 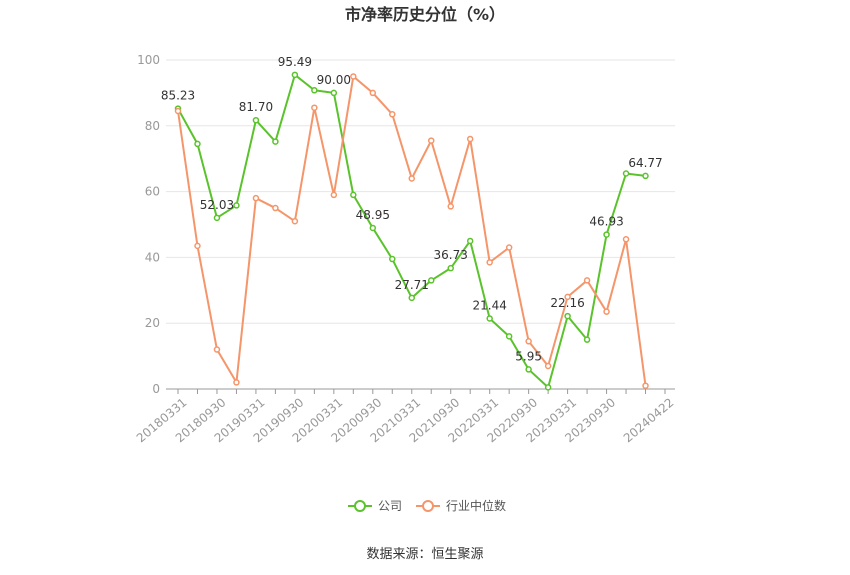 I want to click on y-tick-label: 0, so click(x=156, y=389).